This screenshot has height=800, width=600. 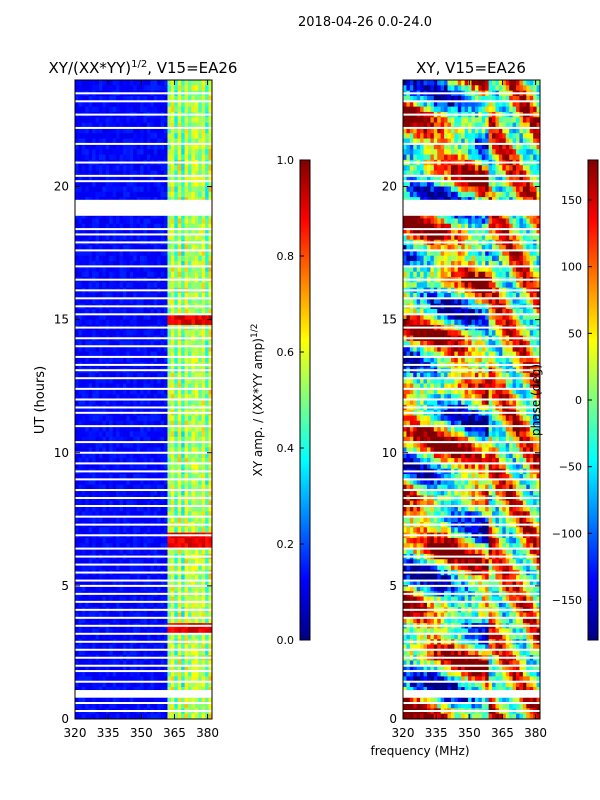 I want to click on flagged-row, so click(x=143, y=681).